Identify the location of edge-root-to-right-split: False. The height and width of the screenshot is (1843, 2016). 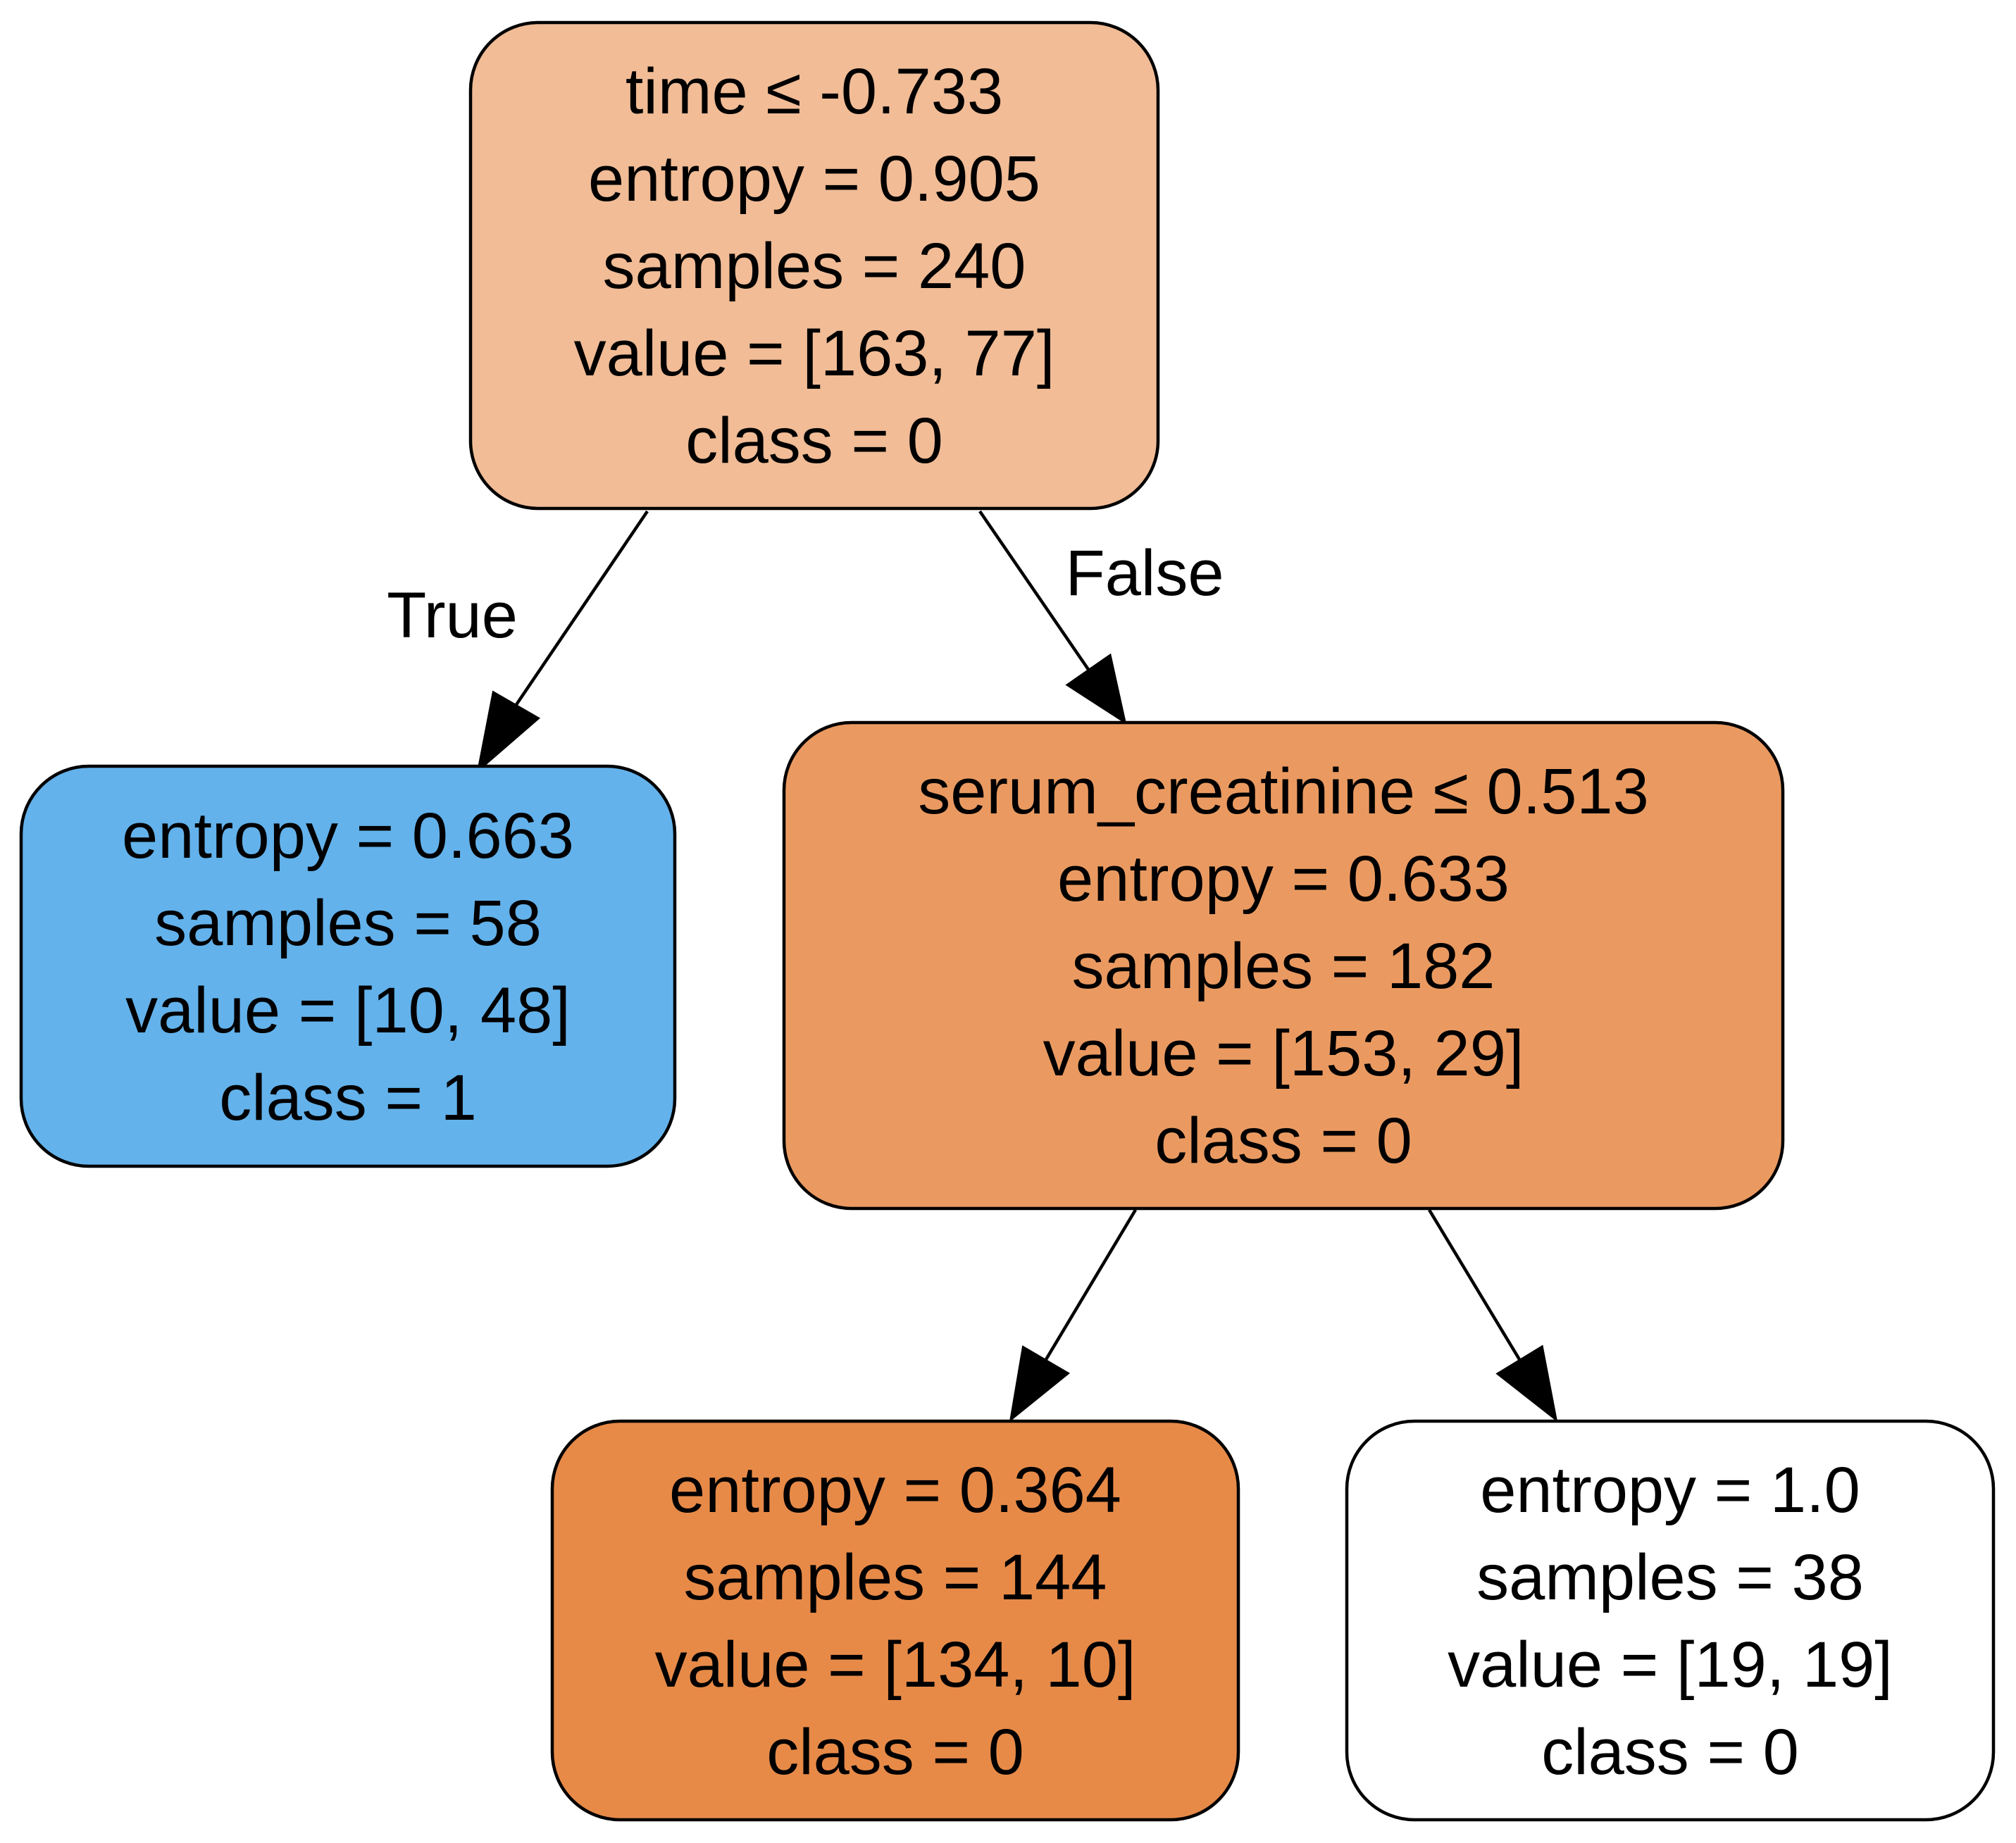
(1101, 617).